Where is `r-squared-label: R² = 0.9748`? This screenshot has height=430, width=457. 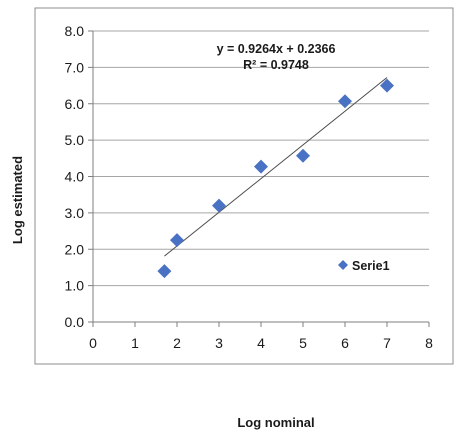
r-squared-label: R² = 0.9748 is located at coordinates (276, 65).